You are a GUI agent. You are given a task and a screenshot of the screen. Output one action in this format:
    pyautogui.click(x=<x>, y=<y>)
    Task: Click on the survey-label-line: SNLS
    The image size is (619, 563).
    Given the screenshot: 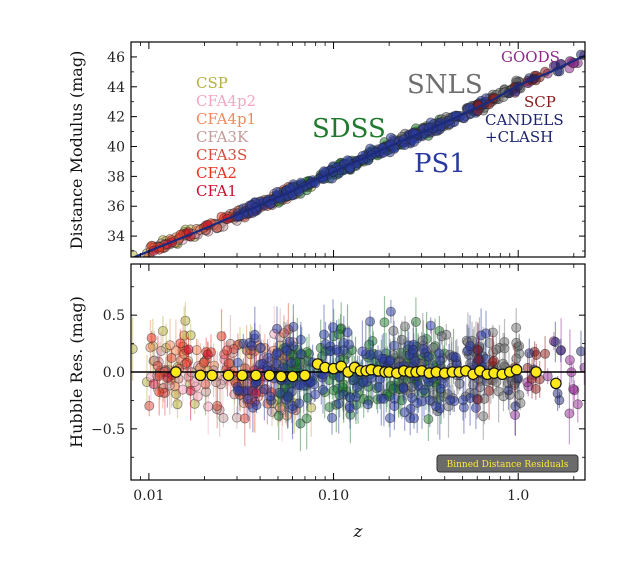 What is the action you would take?
    pyautogui.click(x=445, y=85)
    